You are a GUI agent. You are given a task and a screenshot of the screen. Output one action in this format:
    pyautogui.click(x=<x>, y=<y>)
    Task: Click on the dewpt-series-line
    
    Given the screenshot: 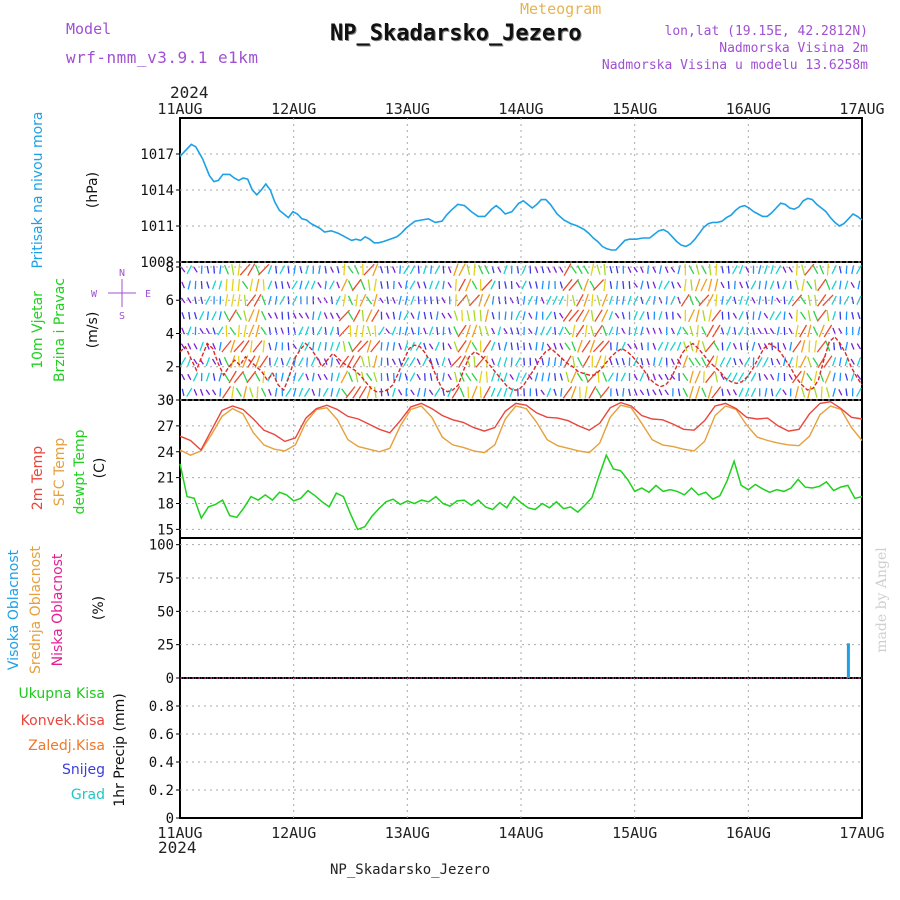 What is the action you would take?
    pyautogui.click(x=521, y=492)
    